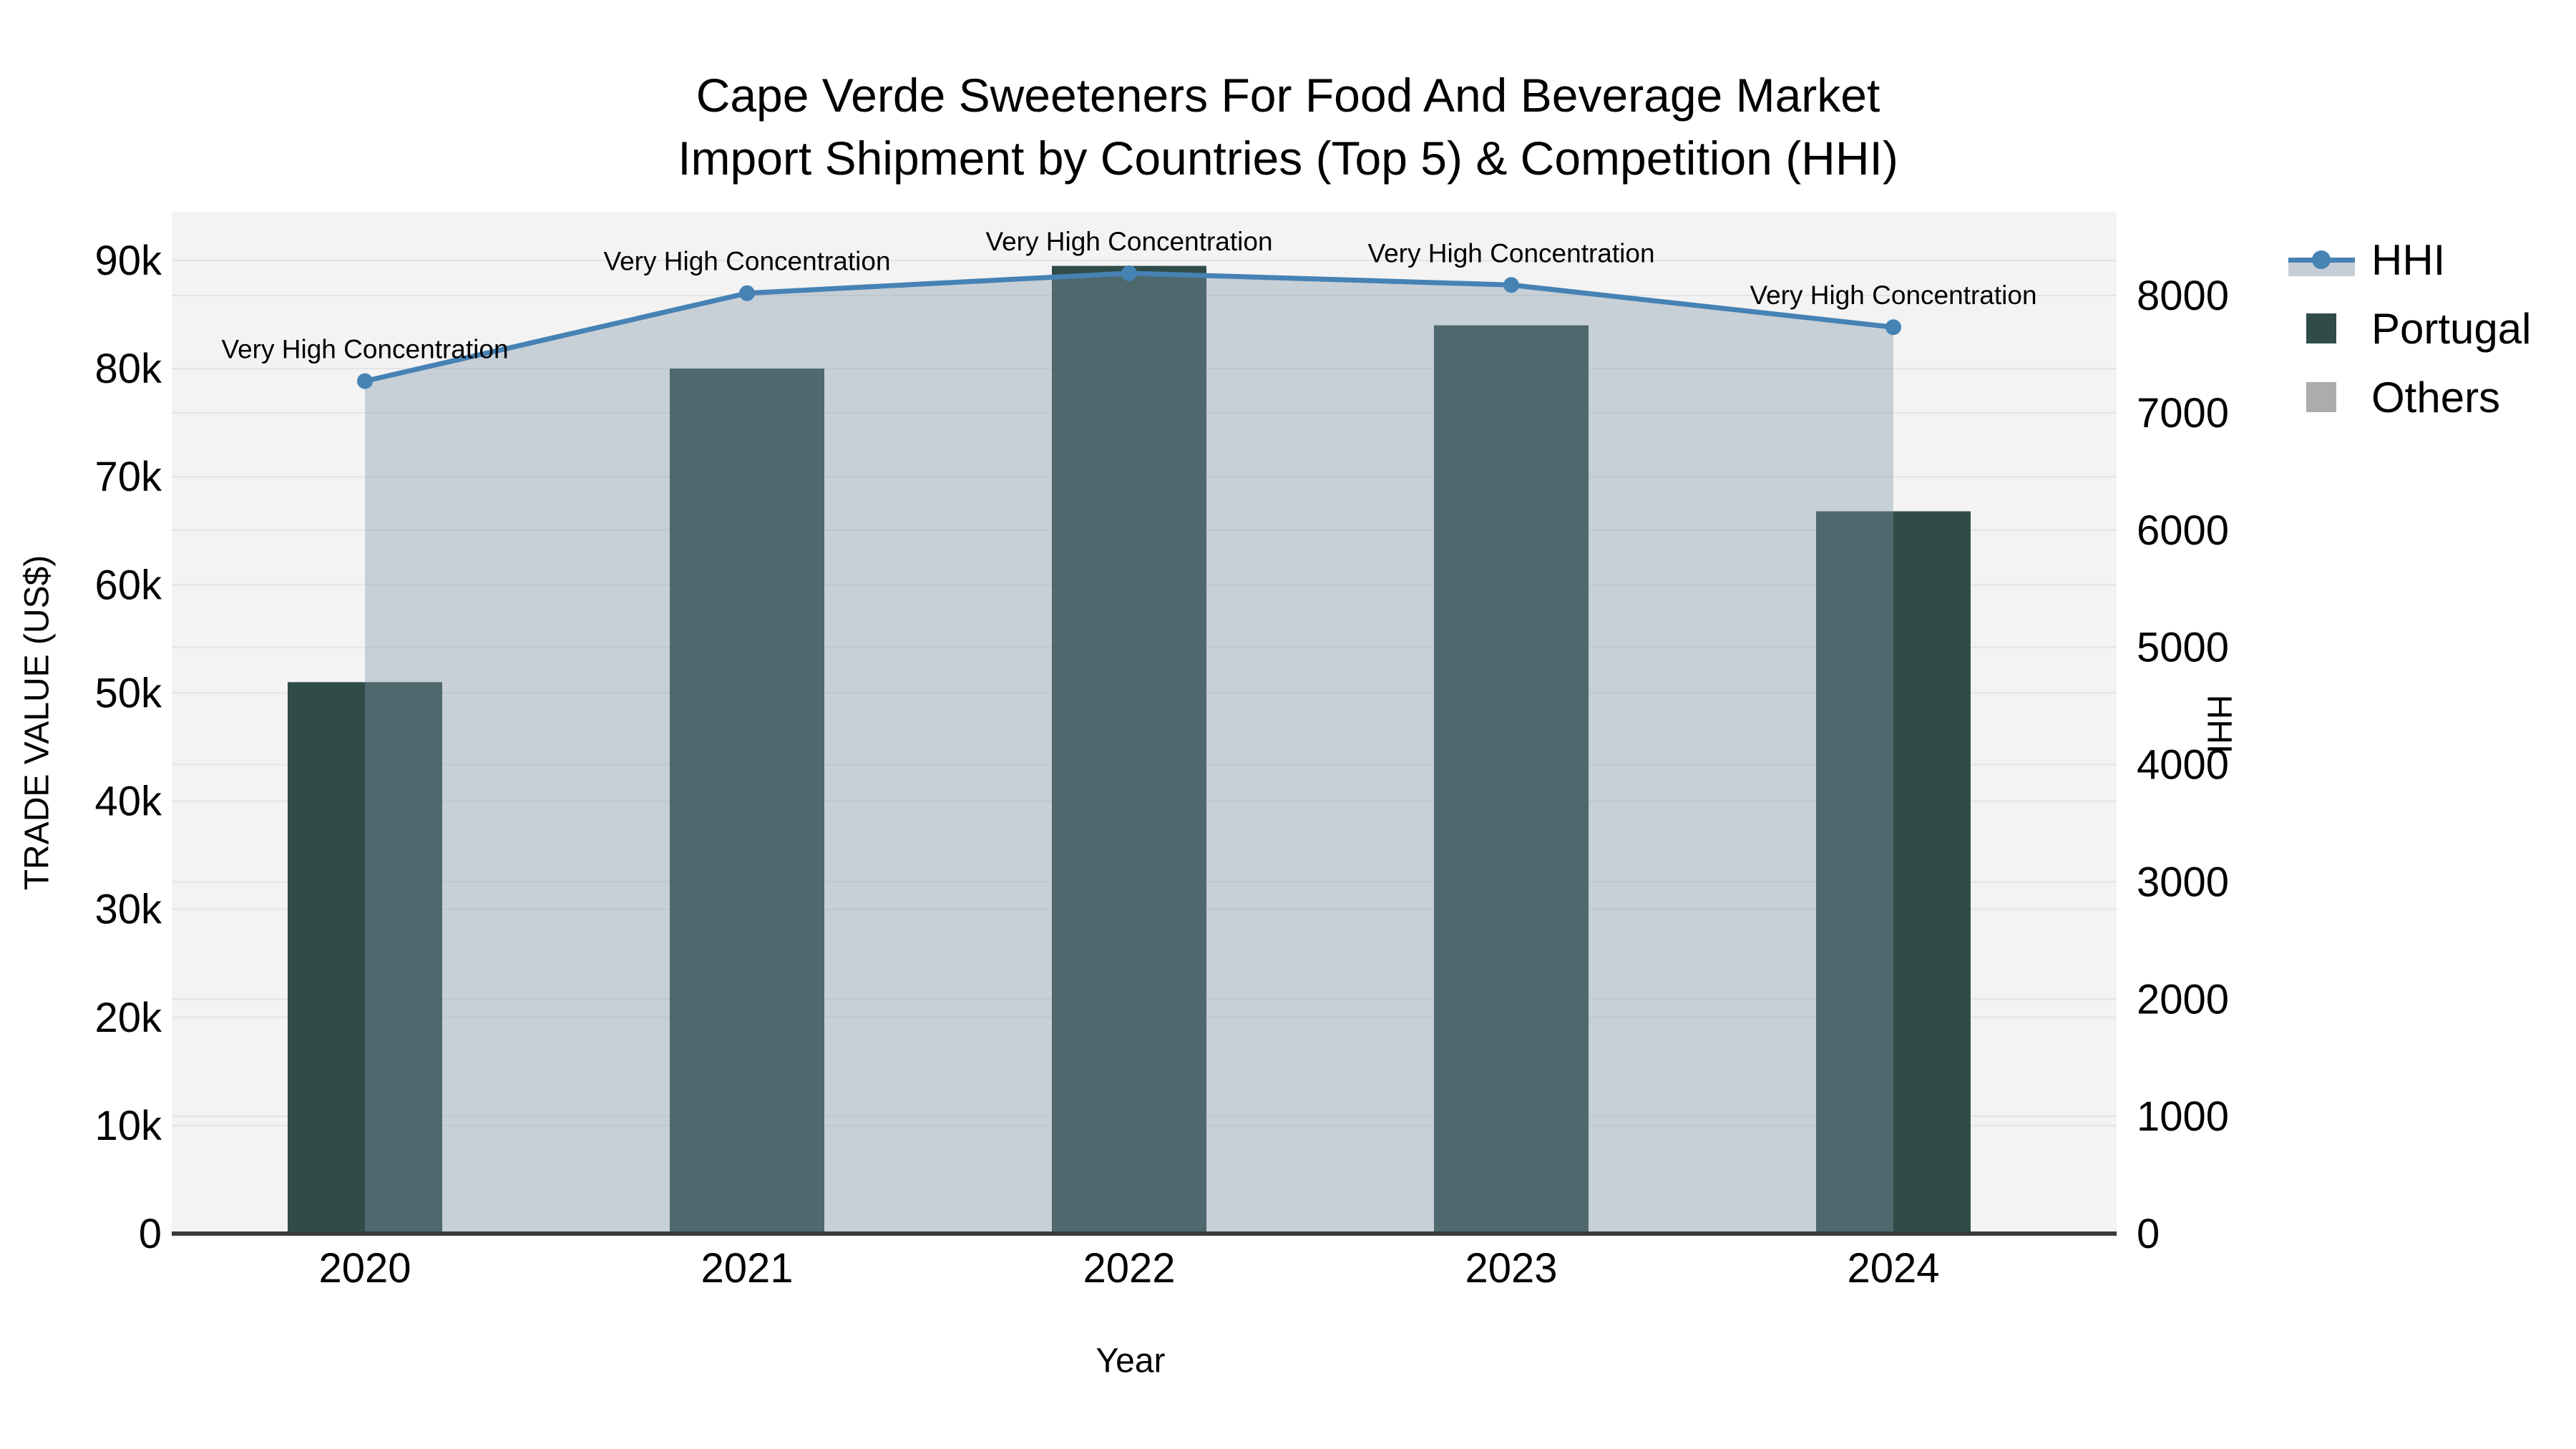  I want to click on portugal-legend-swatch, so click(2321, 328).